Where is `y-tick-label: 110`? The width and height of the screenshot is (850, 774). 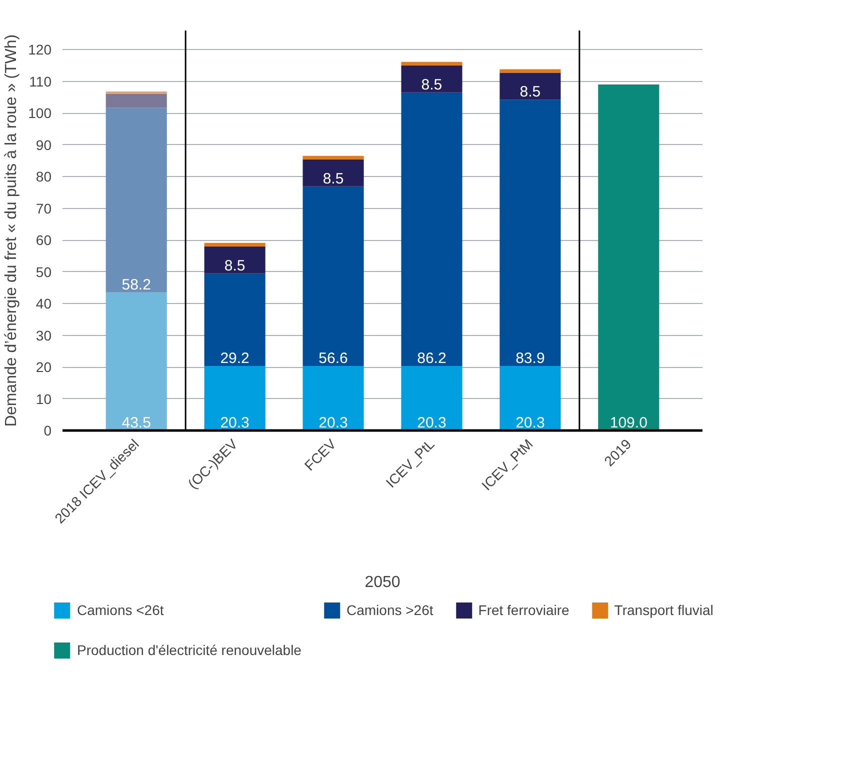
y-tick-label: 110 is located at coordinates (40, 81).